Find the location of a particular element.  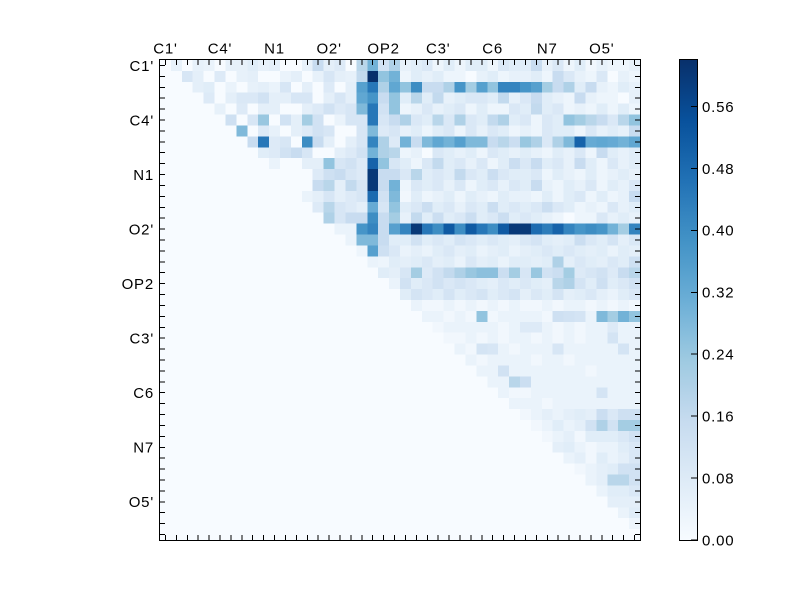

svg-text: 0.08 is located at coordinates (718, 479).